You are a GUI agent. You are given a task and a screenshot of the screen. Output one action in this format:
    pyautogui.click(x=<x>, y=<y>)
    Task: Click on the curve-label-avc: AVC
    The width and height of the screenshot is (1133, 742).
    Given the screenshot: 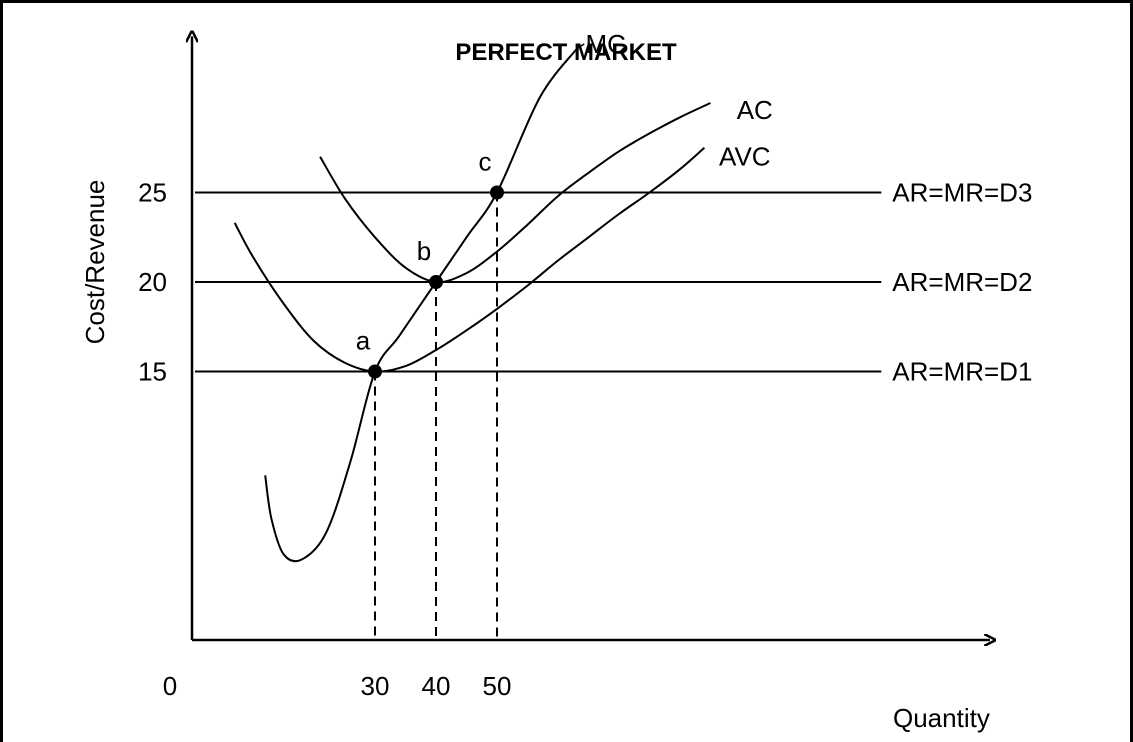 What is the action you would take?
    pyautogui.click(x=745, y=157)
    